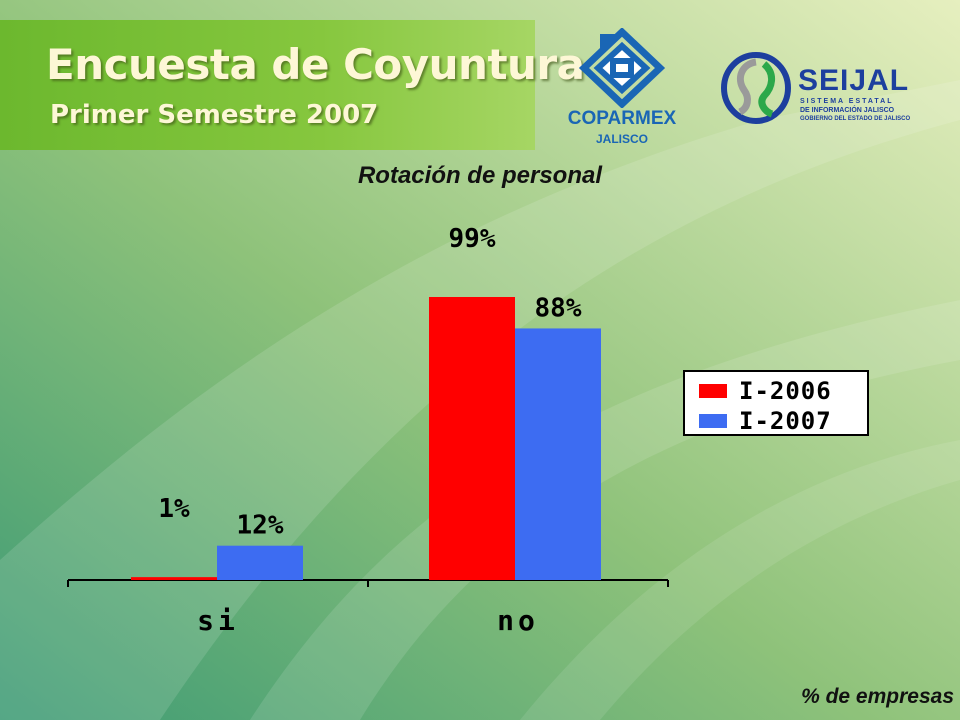 This screenshot has height=720, width=960. What do you see at coordinates (785, 391) in the screenshot?
I see `legend-label-2006: I-2006` at bounding box center [785, 391].